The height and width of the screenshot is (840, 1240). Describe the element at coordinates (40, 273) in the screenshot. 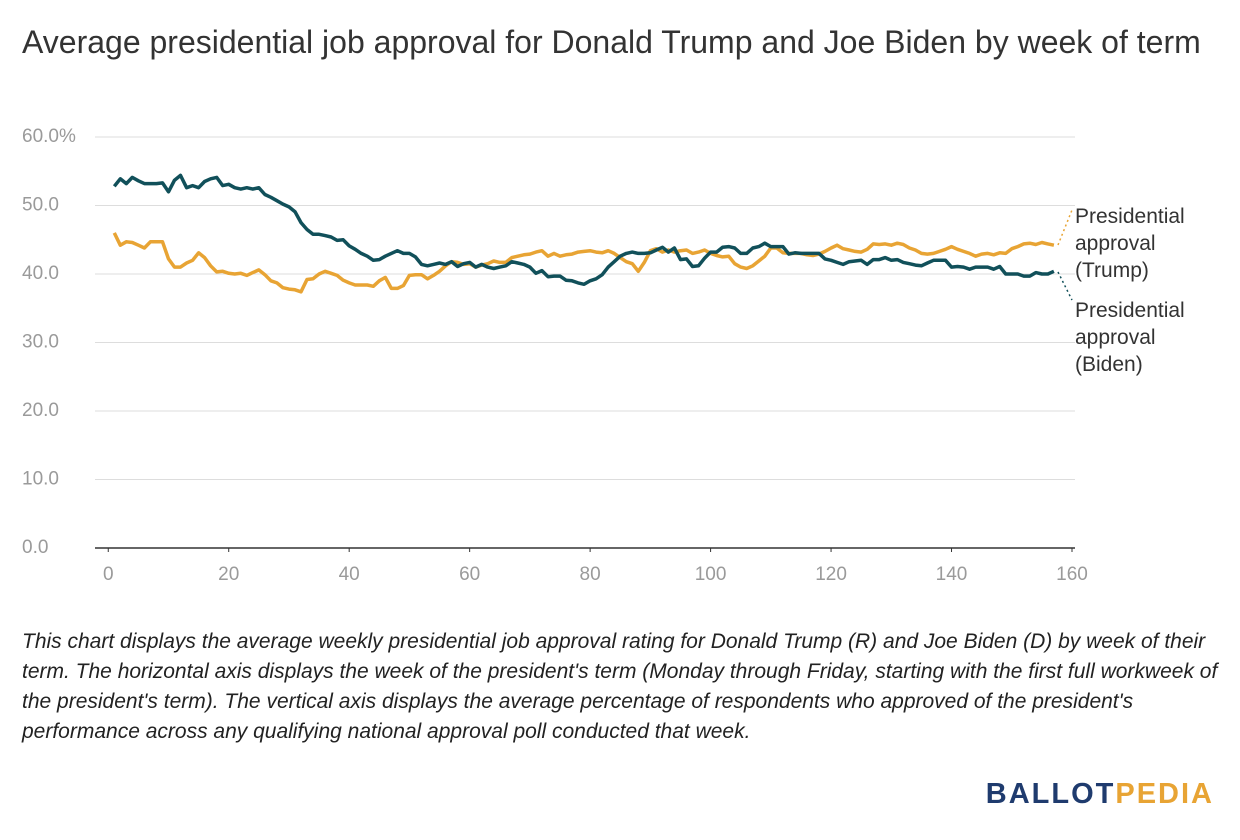

I see `y-tick-label: 40.0` at that location.